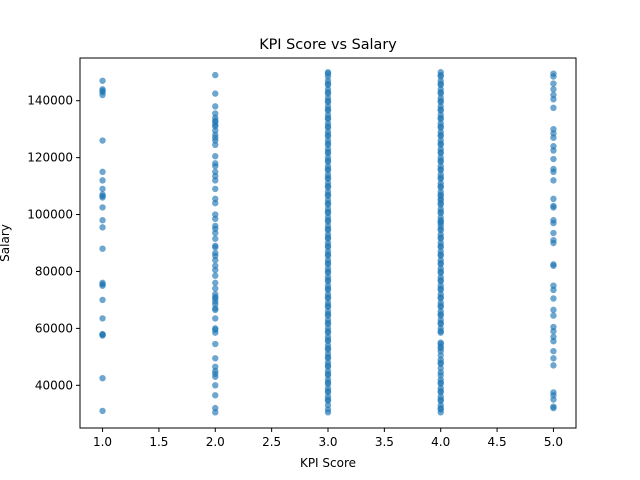 The height and width of the screenshot is (480, 640). I want to click on y-tick-label: 100000, so click(50, 215).